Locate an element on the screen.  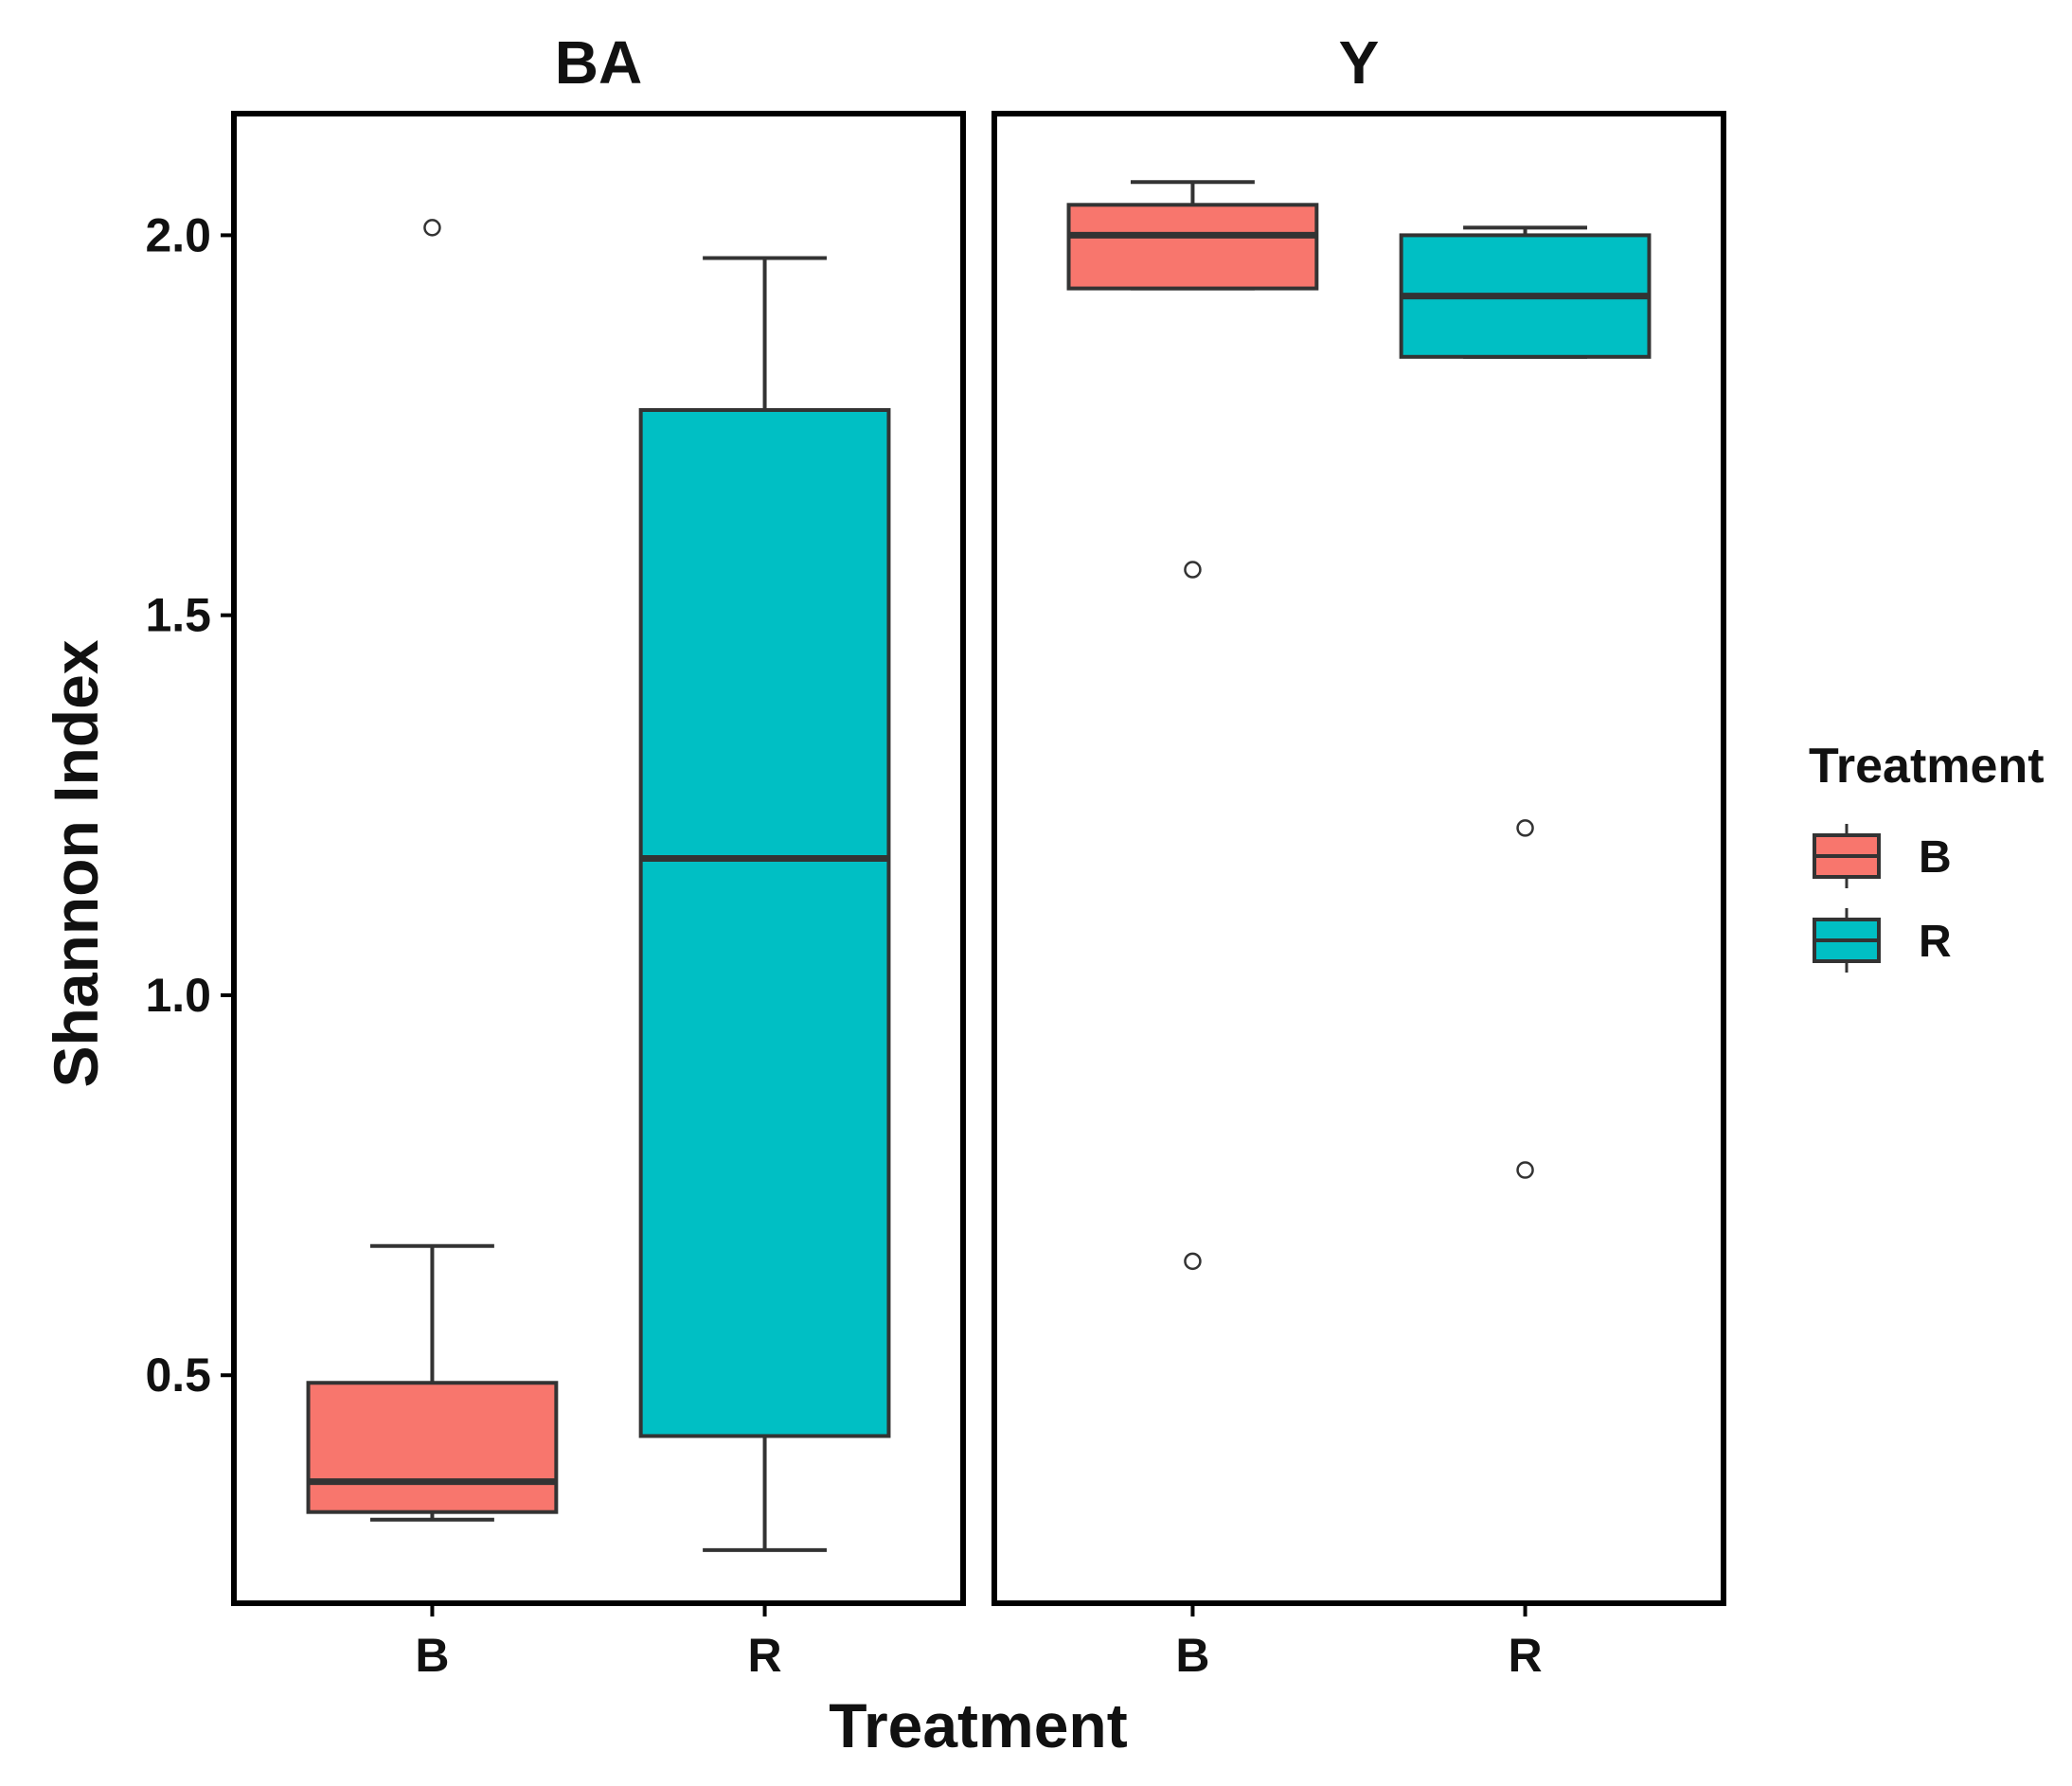
strip-label: Y is located at coordinates (1359, 62).